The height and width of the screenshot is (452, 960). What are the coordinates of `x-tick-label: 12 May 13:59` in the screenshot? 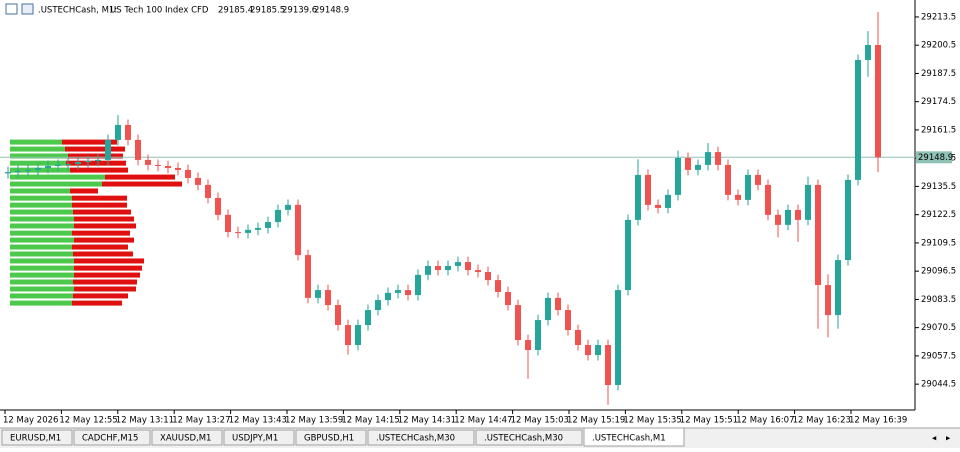 It's located at (314, 421).